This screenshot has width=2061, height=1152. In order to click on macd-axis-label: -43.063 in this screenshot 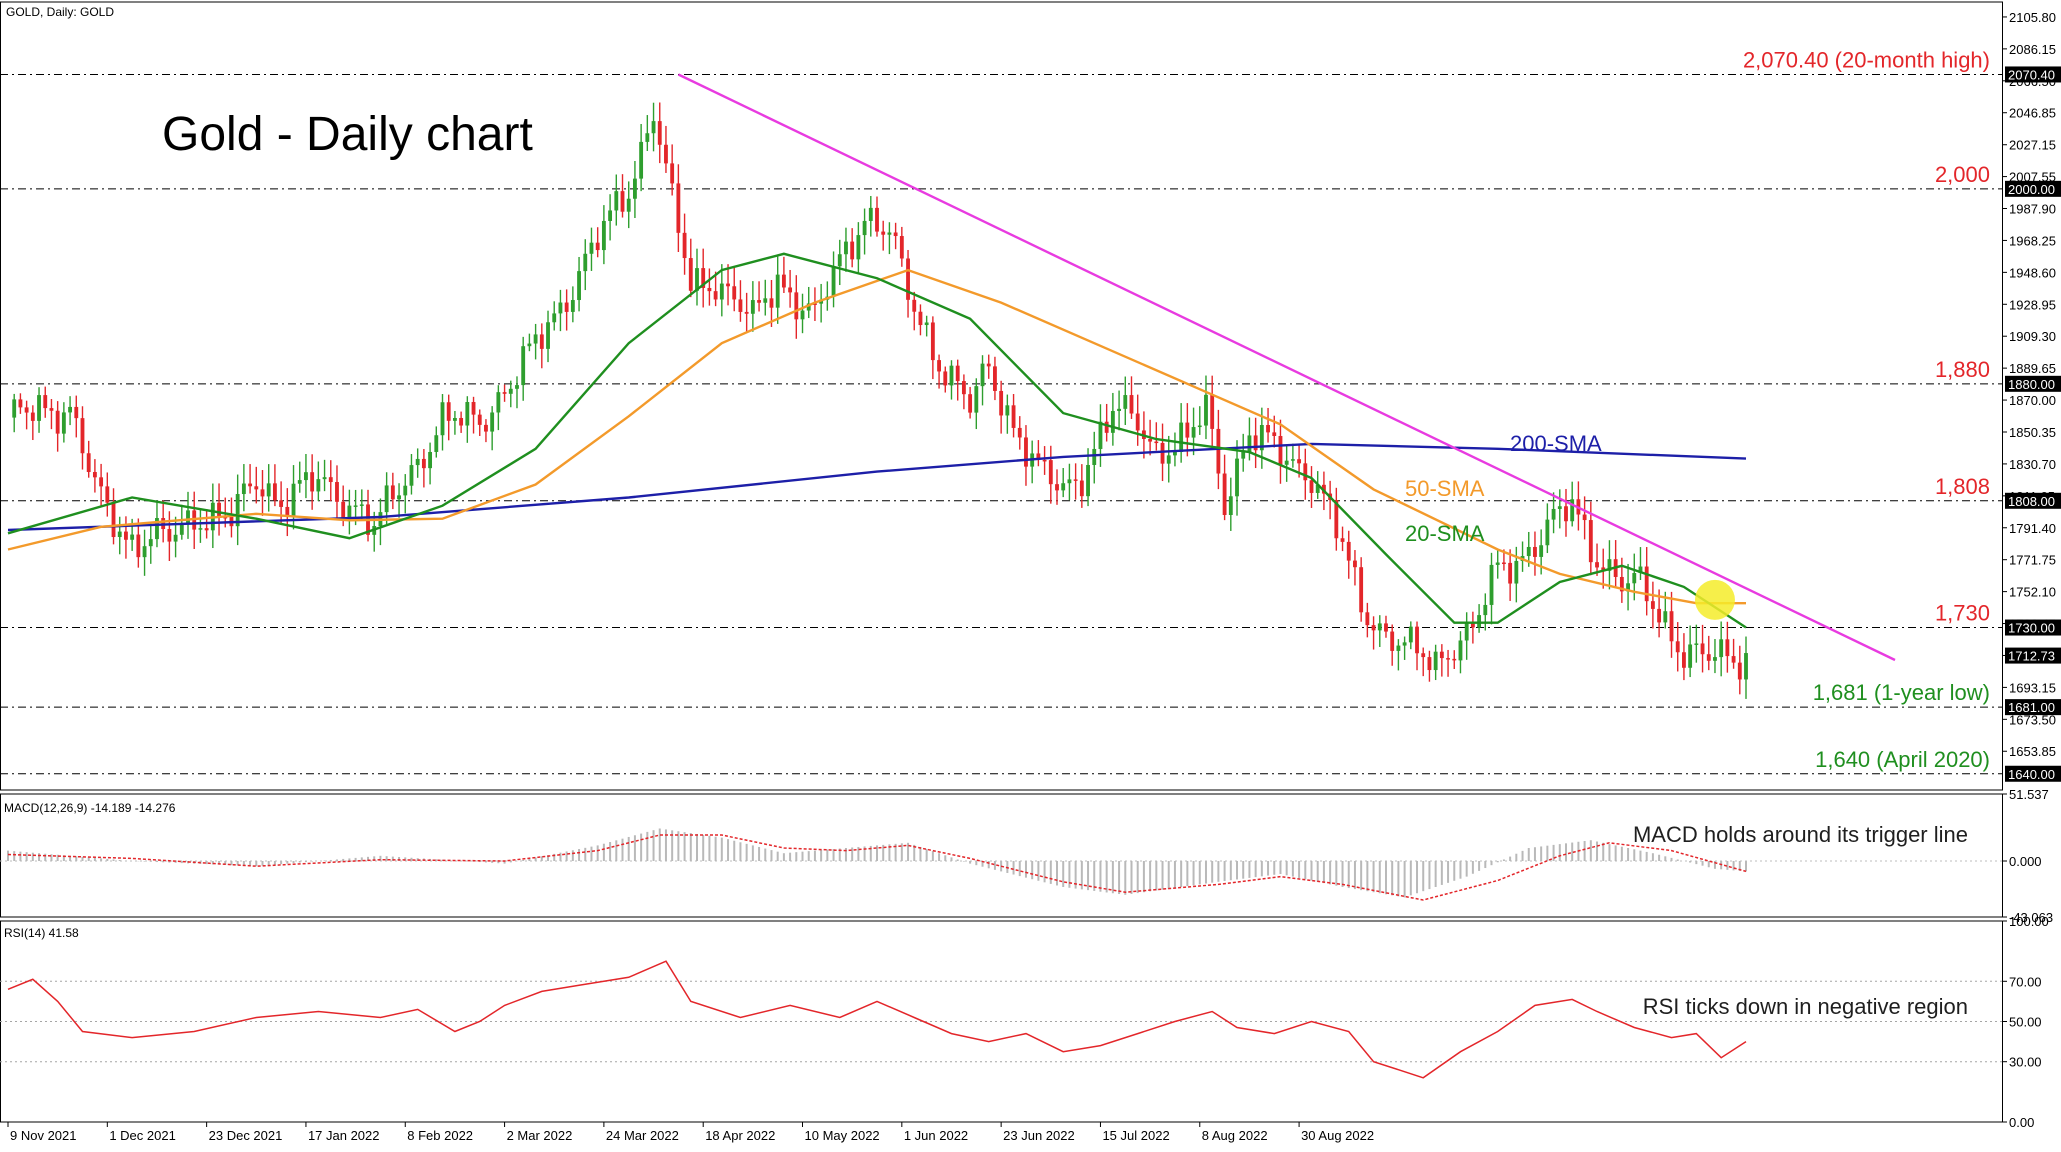, I will do `click(2031, 917)`.